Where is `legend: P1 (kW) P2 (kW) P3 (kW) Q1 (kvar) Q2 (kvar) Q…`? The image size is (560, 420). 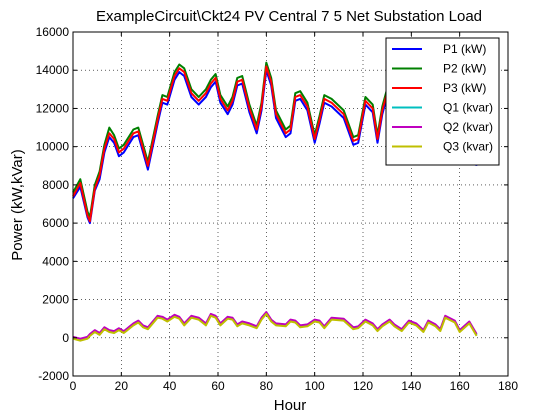 legend: P1 (kW) P2 (kW) P3 (kW) Q1 (kvar) Q2 (kvar) Q… is located at coordinates (442, 101).